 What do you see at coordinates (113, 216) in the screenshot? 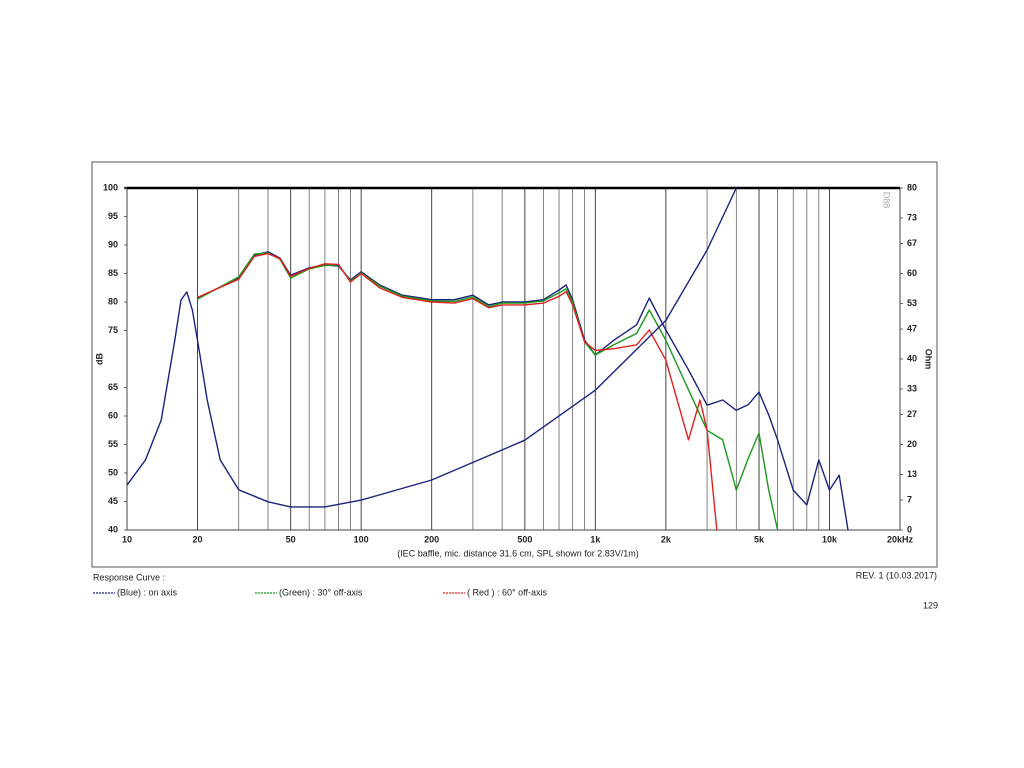
I see `y-tick-label: 95` at bounding box center [113, 216].